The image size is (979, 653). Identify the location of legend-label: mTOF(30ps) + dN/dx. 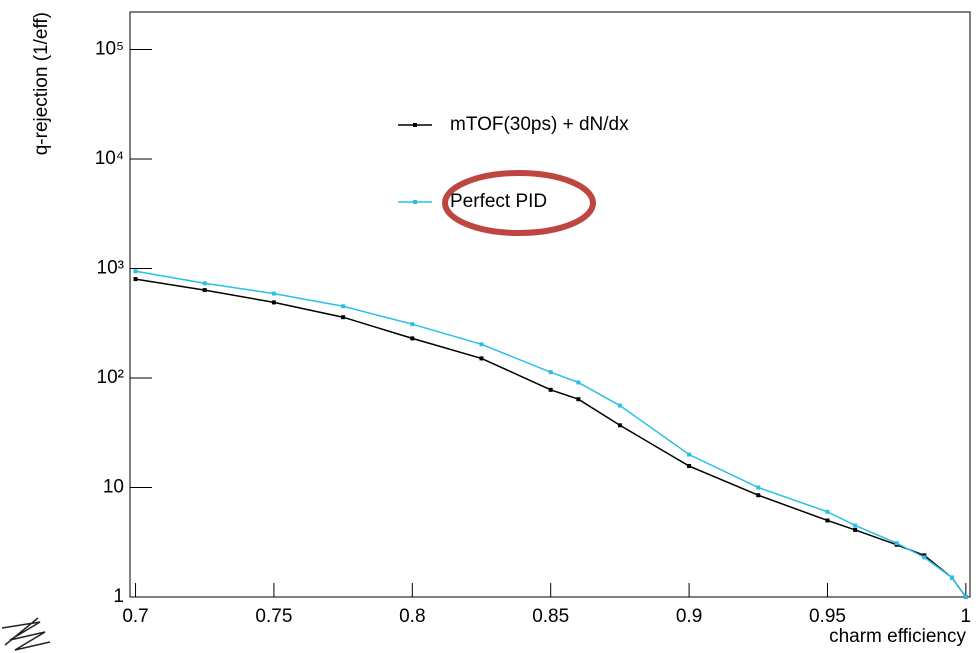
(539, 124).